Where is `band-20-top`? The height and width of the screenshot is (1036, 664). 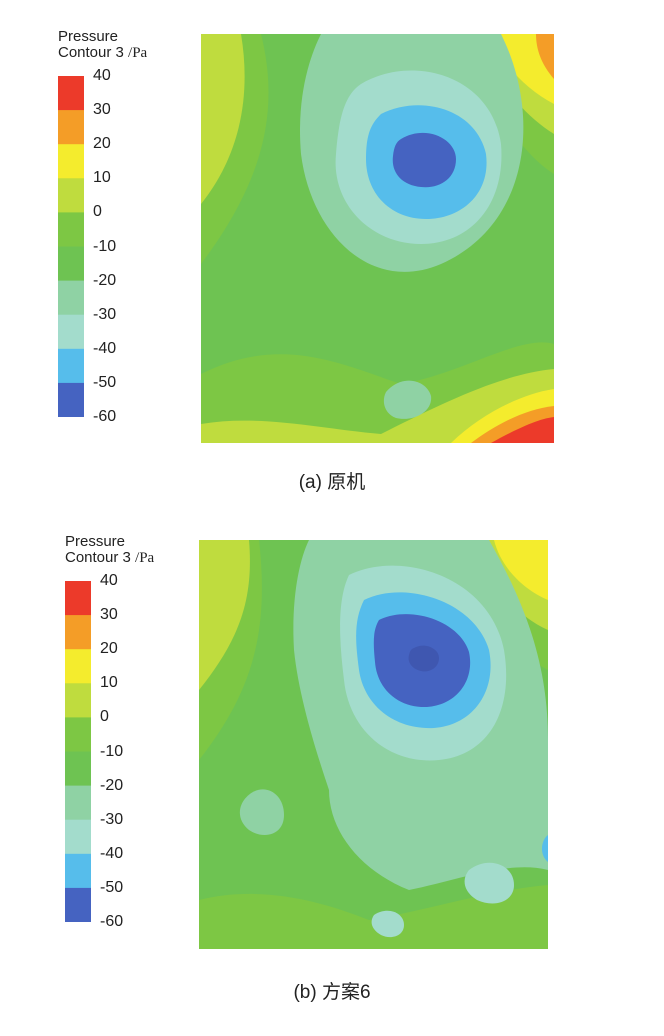 band-20-top is located at coordinates (521, 570).